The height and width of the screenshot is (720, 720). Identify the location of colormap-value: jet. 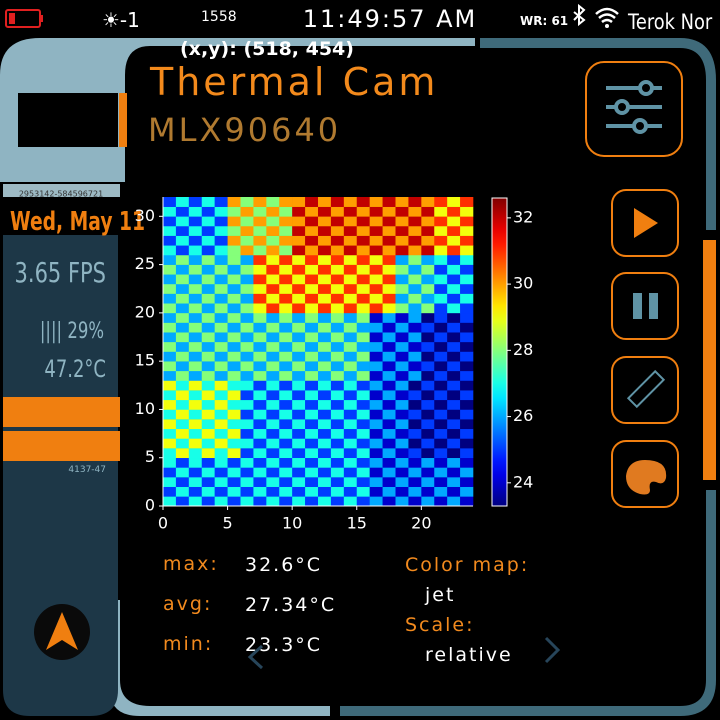
(439, 595).